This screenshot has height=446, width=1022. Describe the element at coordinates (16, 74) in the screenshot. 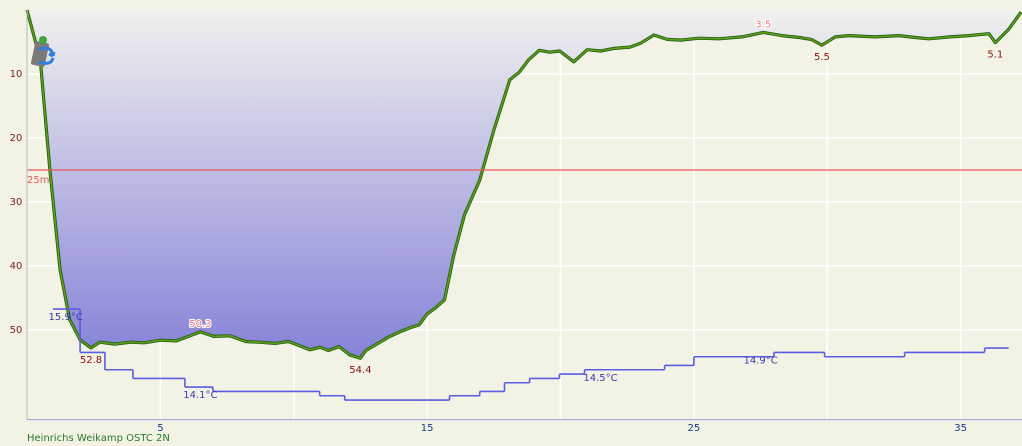

I see `y-tick-label: 10` at that location.